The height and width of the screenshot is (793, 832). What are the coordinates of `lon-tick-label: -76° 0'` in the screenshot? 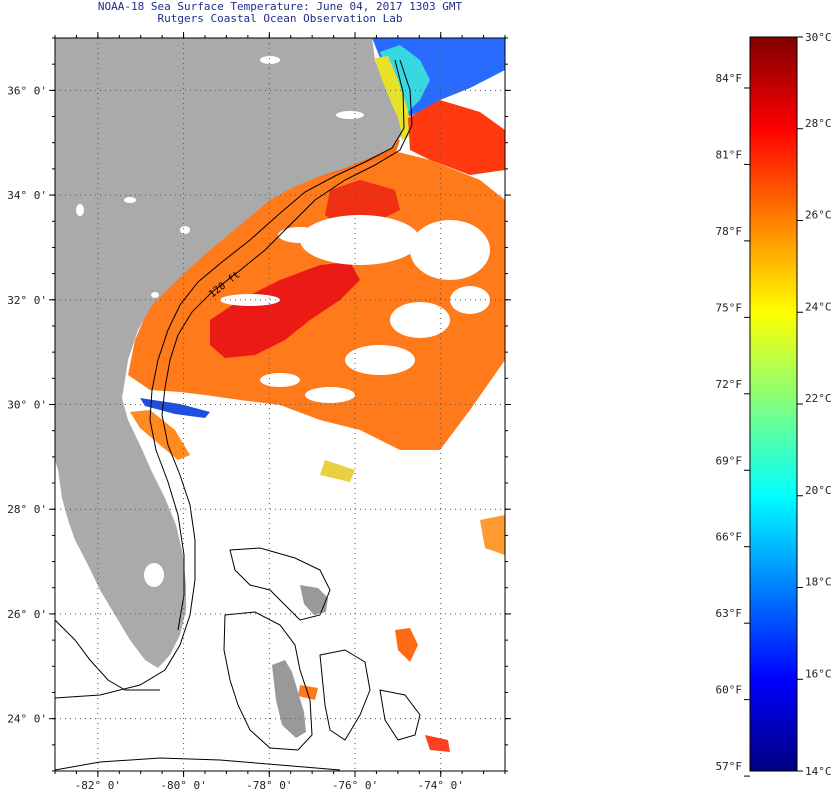 It's located at (355, 785).